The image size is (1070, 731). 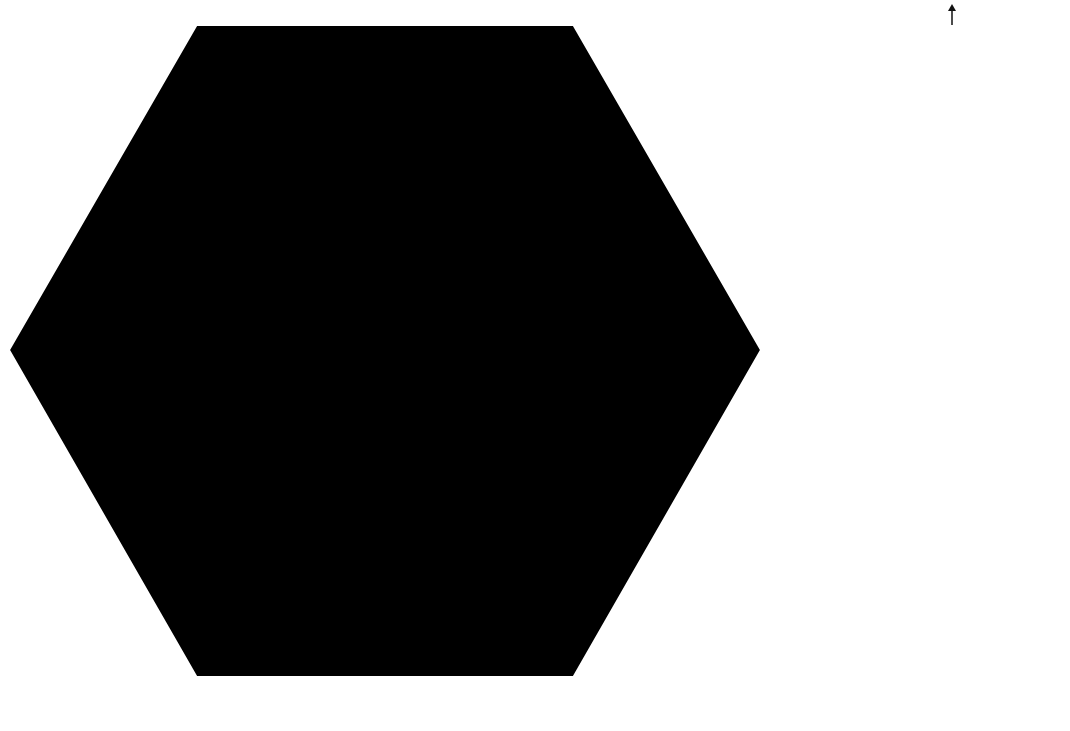 What do you see at coordinates (952, 14) in the screenshot?
I see `arrow-up-icon` at bounding box center [952, 14].